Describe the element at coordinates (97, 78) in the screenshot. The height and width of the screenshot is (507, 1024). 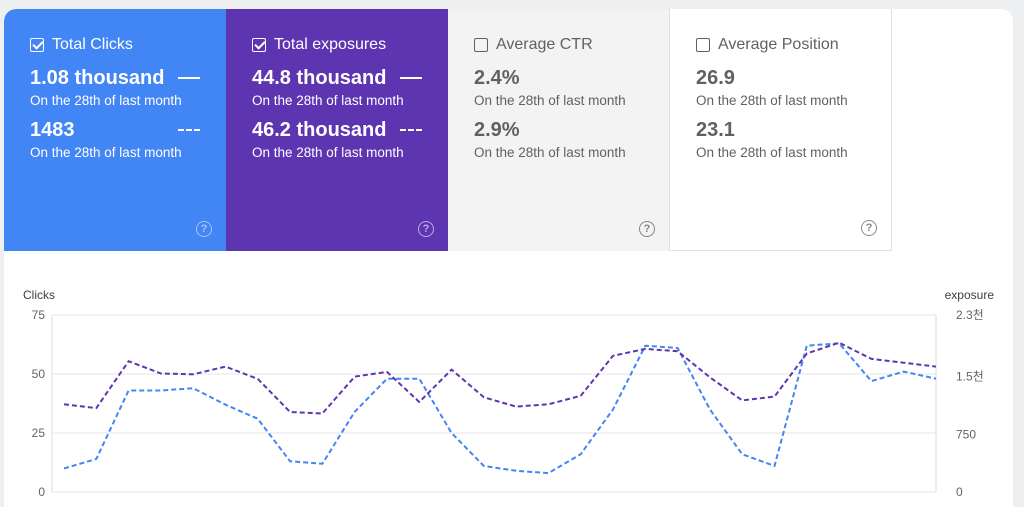
I see `total-clicks-value: 1.08 thousand` at that location.